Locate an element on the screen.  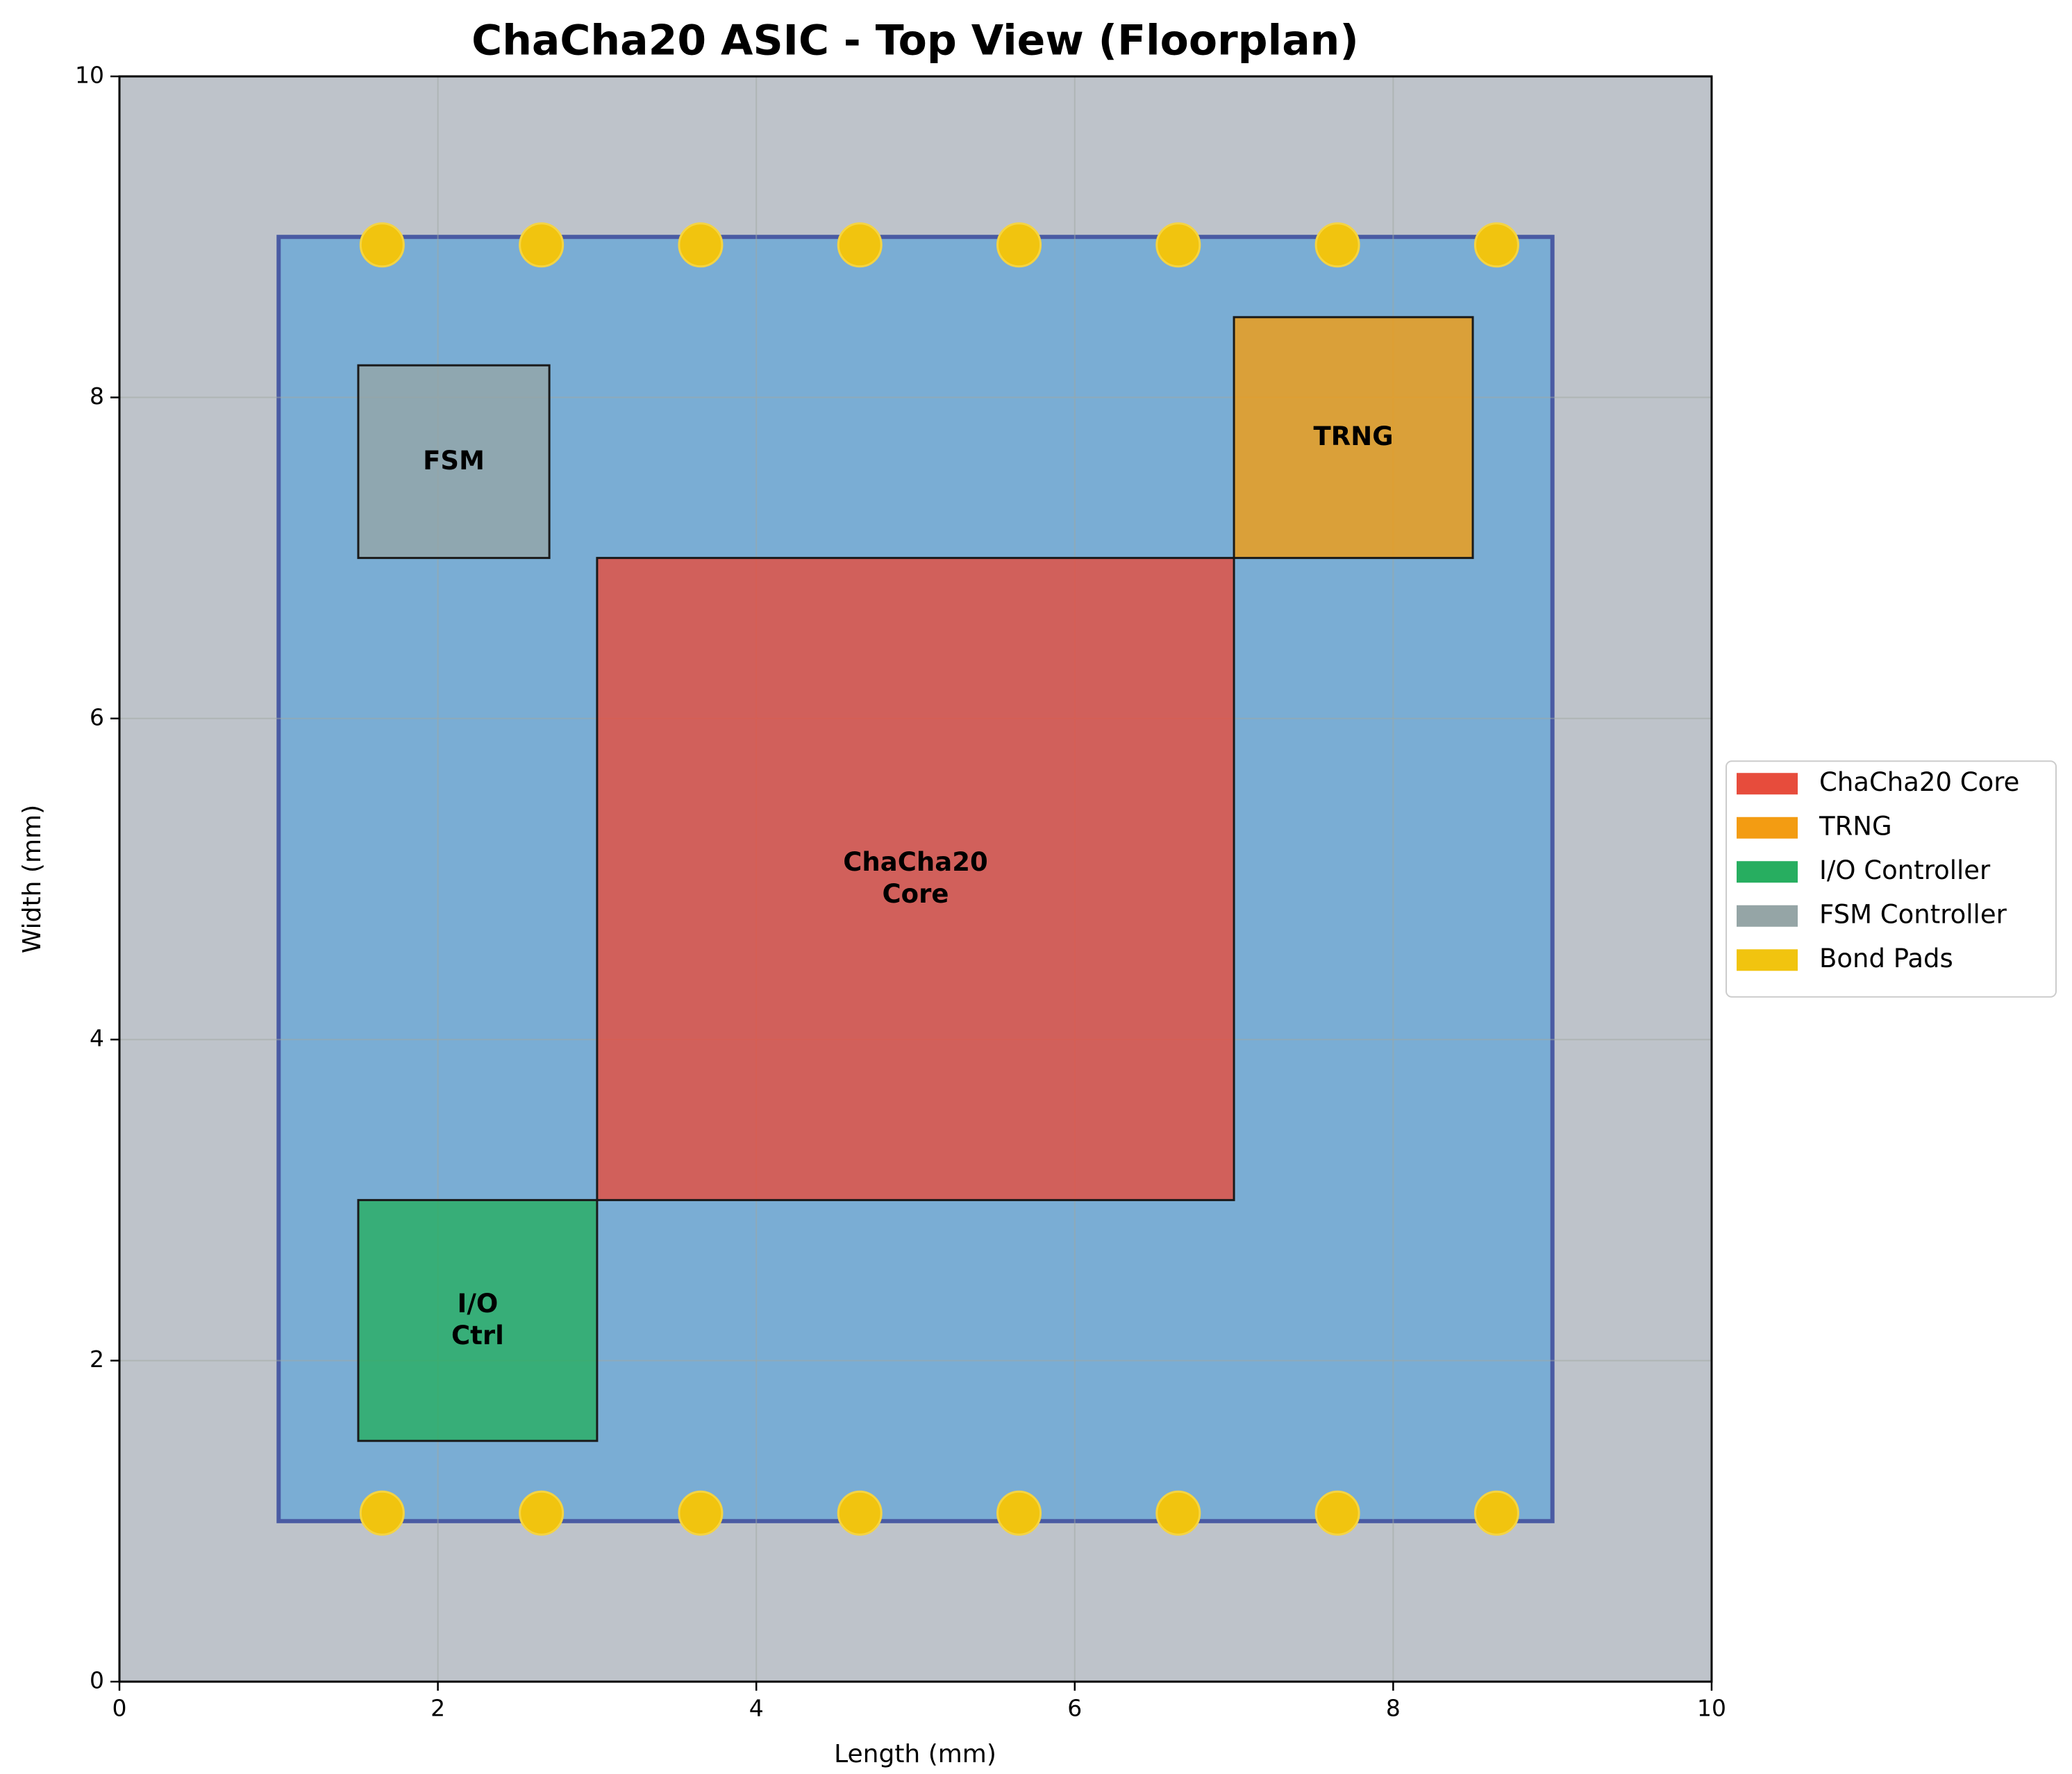
legend-label: TRNG is located at coordinates (1856, 826).